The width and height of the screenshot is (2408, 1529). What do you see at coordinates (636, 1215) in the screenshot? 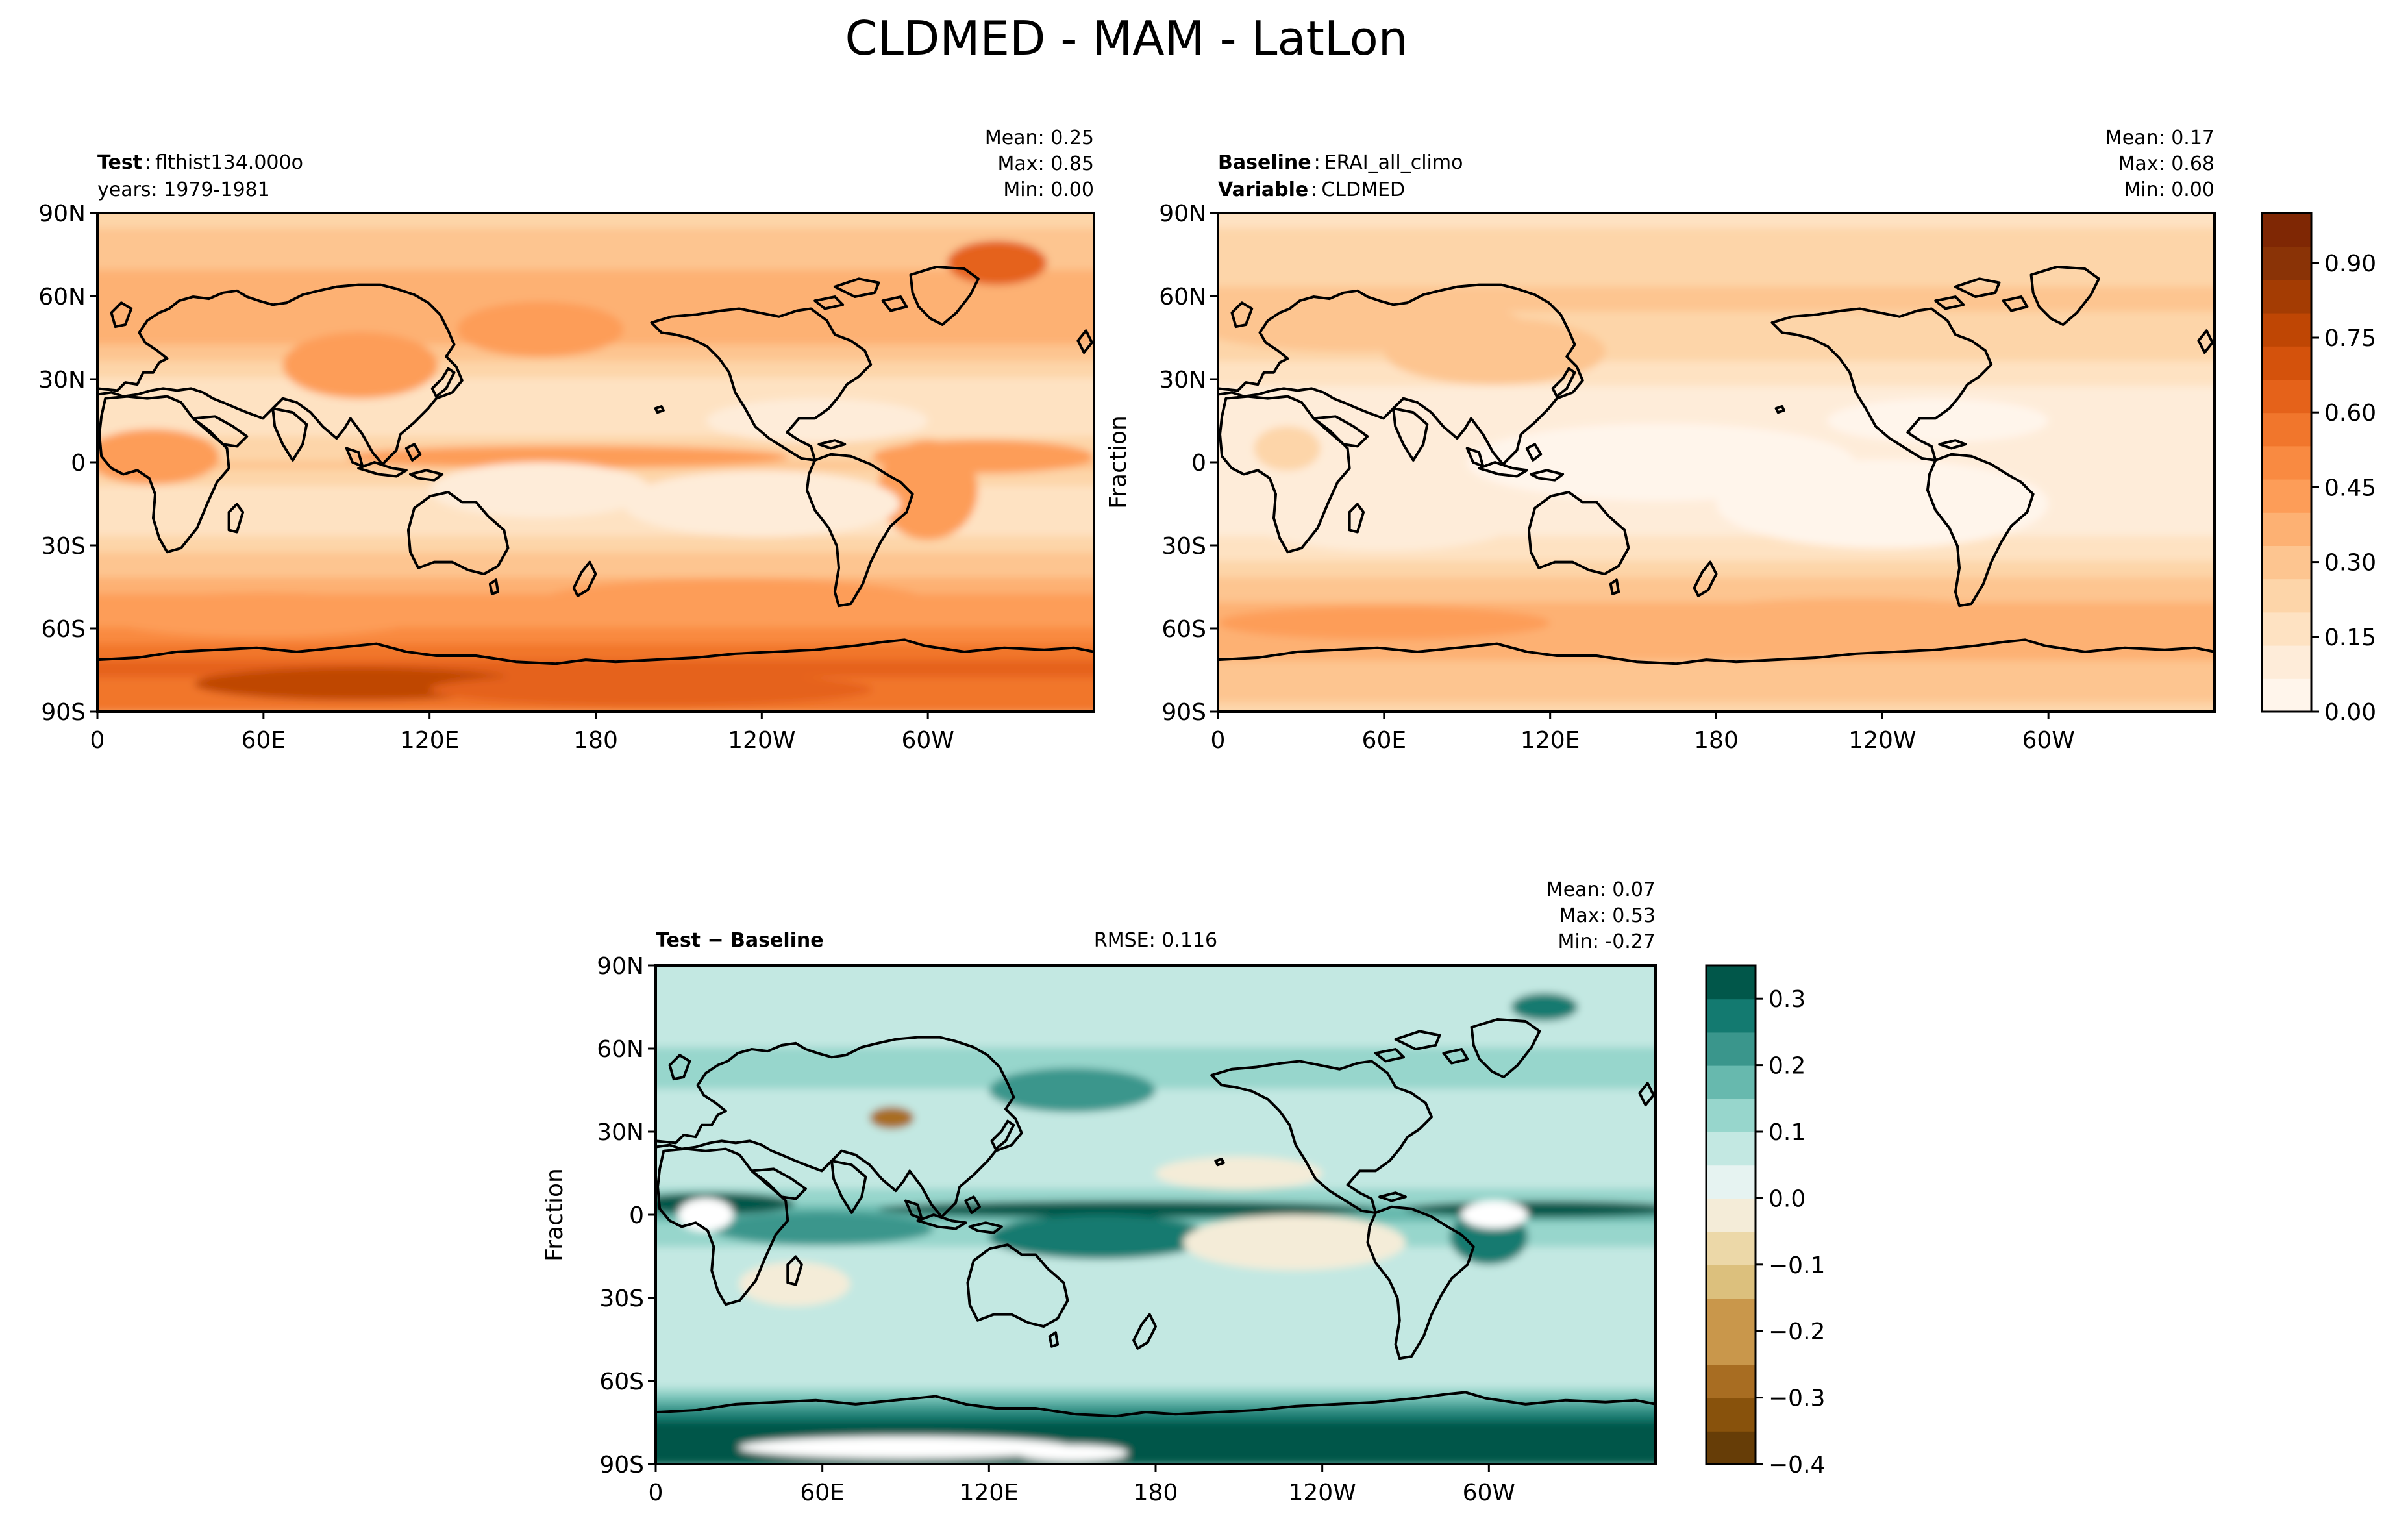
I see `diff-ytick-label: 0` at bounding box center [636, 1215].